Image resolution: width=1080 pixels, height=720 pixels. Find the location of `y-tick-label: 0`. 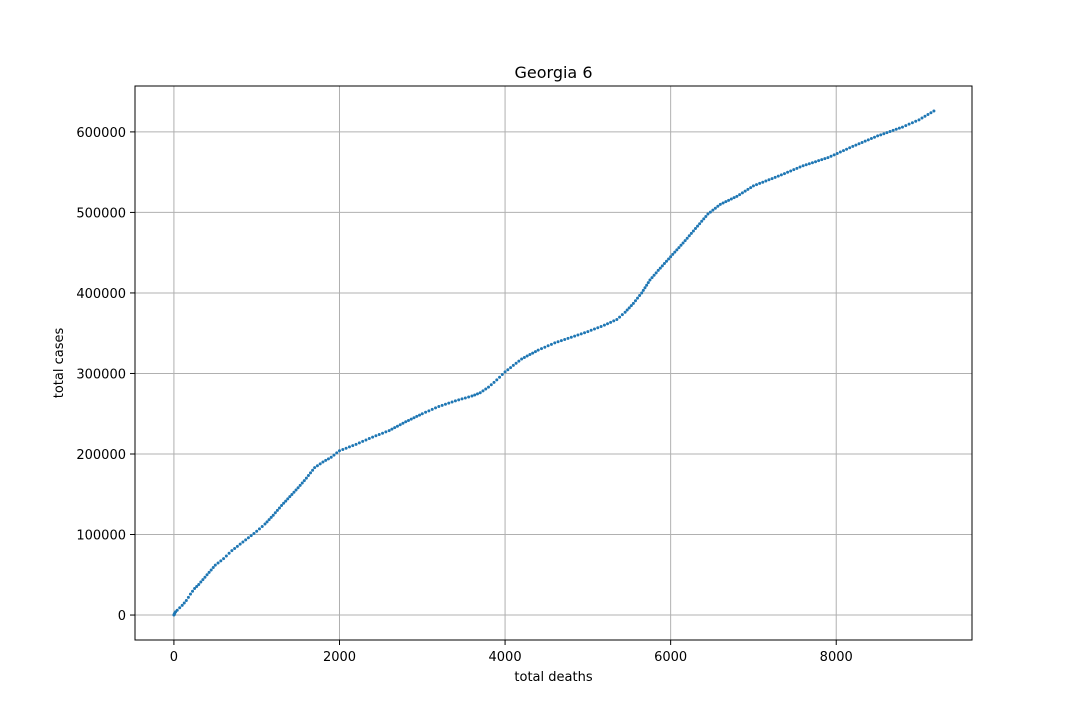

y-tick-label: 0 is located at coordinates (122, 616).